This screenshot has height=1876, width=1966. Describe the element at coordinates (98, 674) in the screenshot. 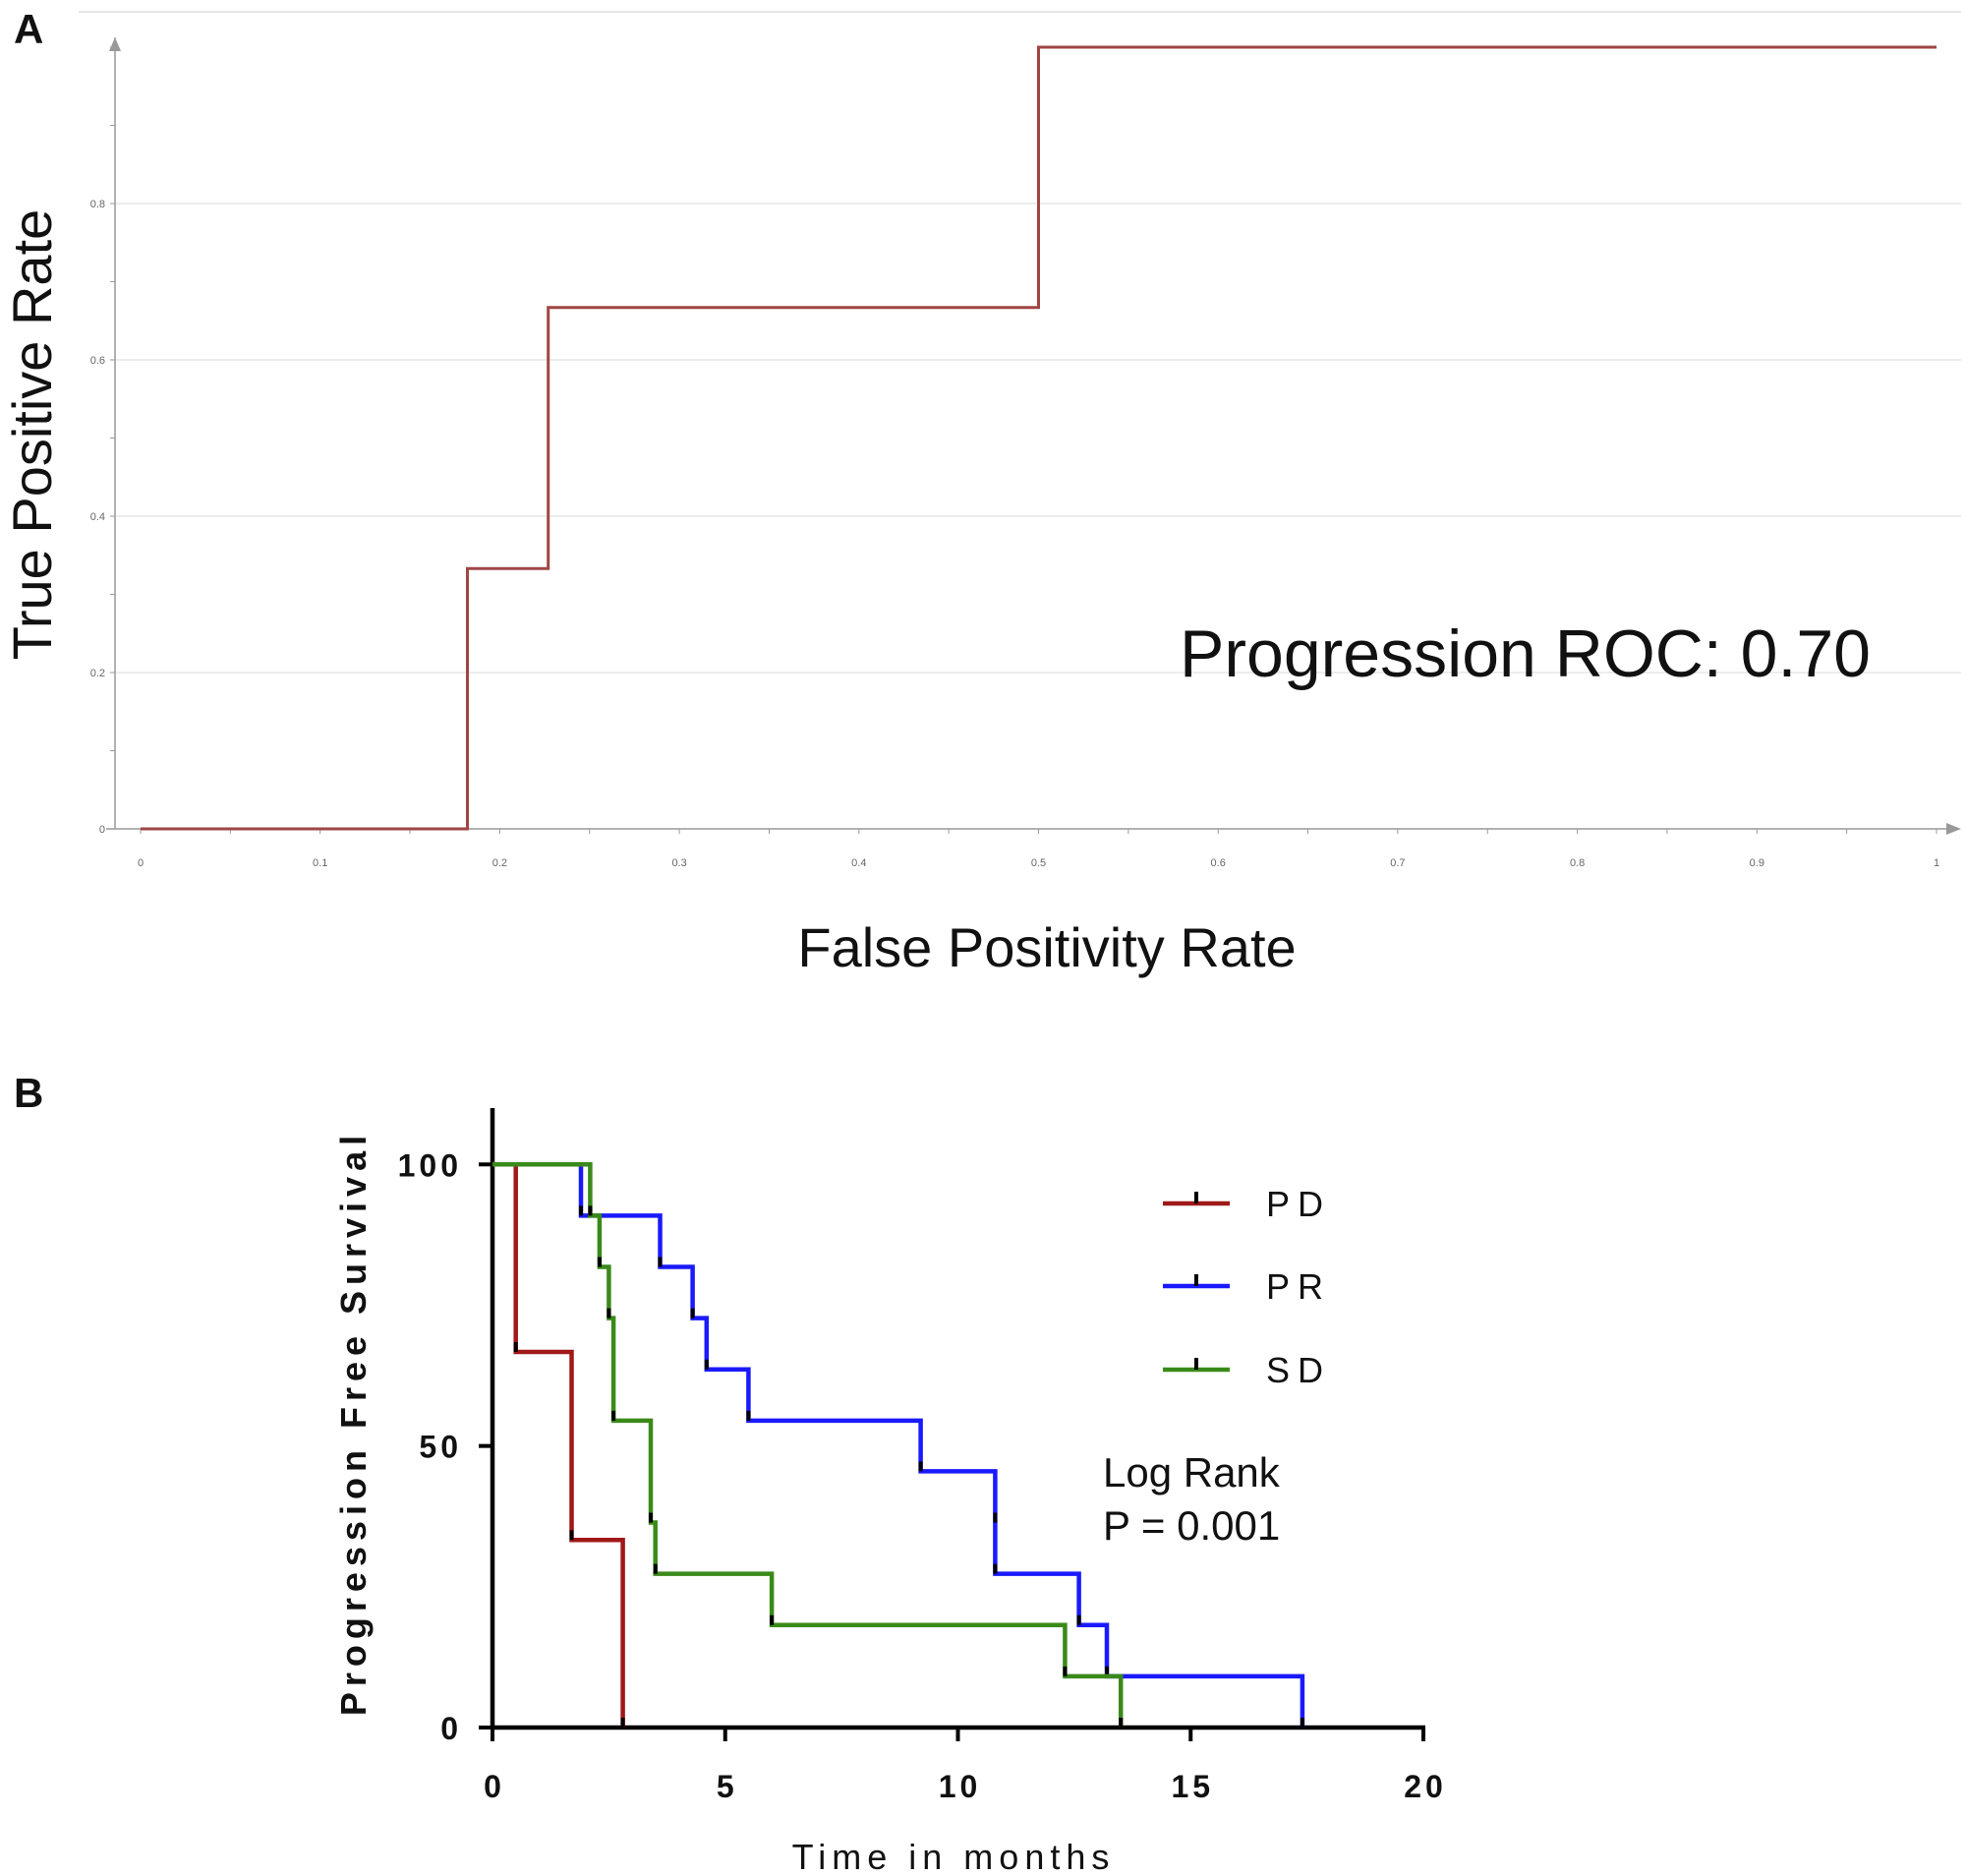

I see `roc-y-tick-label-1: 0.2` at that location.